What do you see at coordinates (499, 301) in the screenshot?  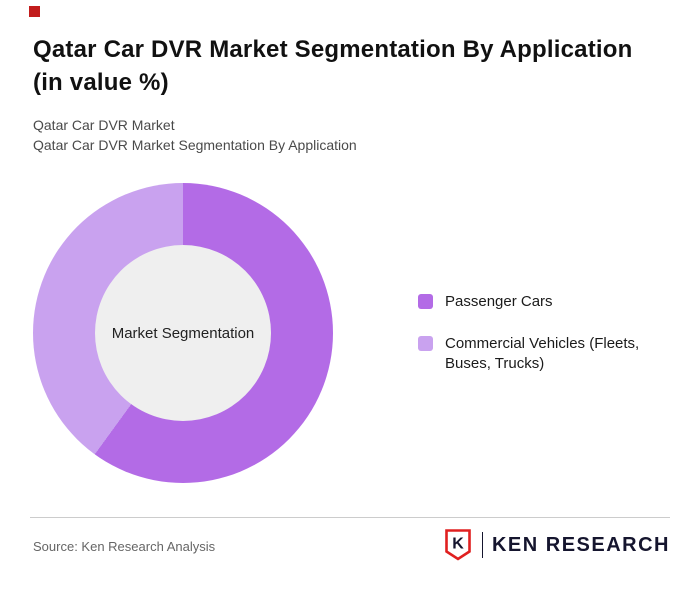 I see `legend-label: Passenger Cars` at bounding box center [499, 301].